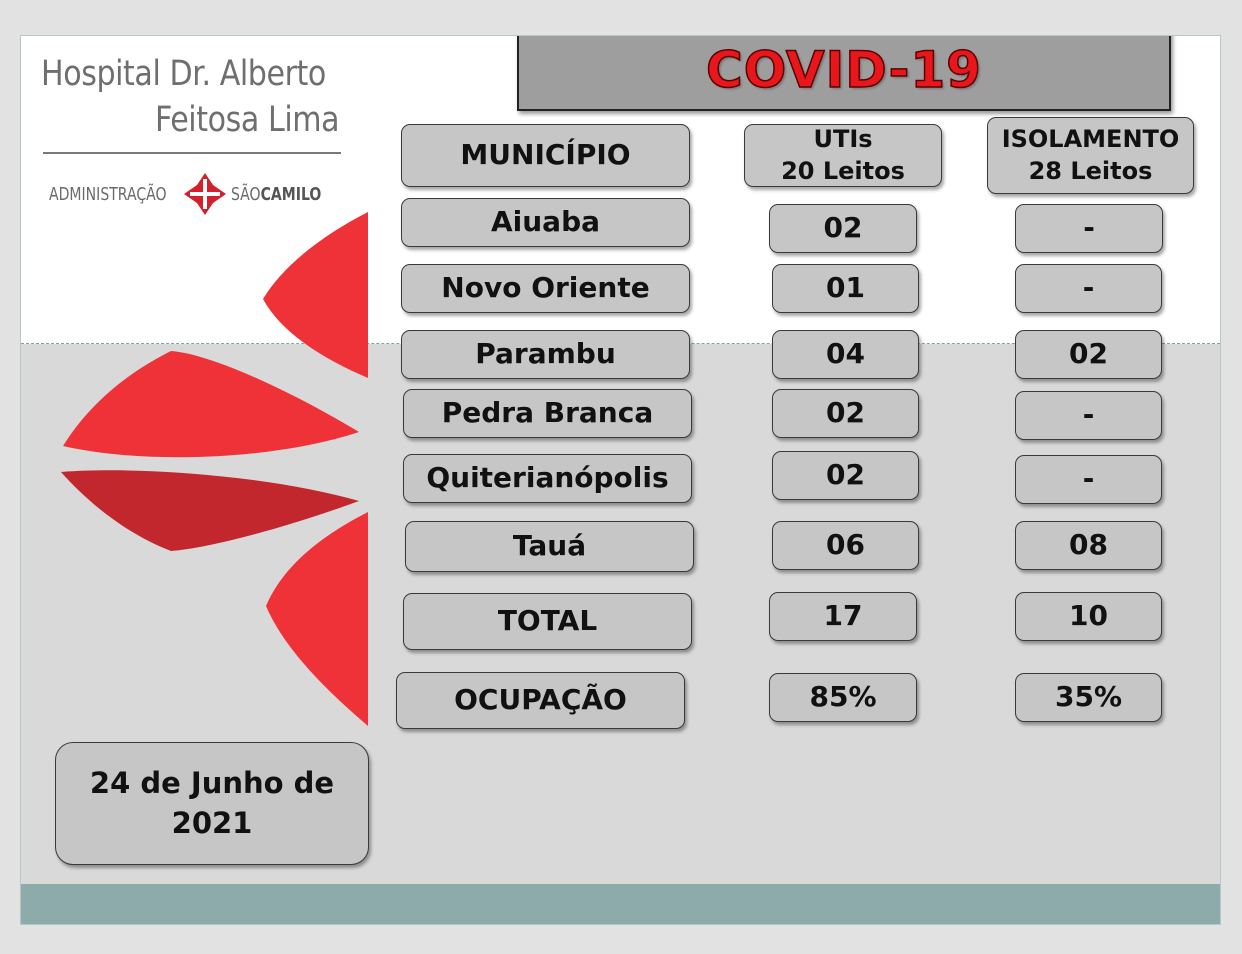 The height and width of the screenshot is (954, 1242). I want to click on header-isolamento-title: ISOLAMENTO, so click(1090, 139).